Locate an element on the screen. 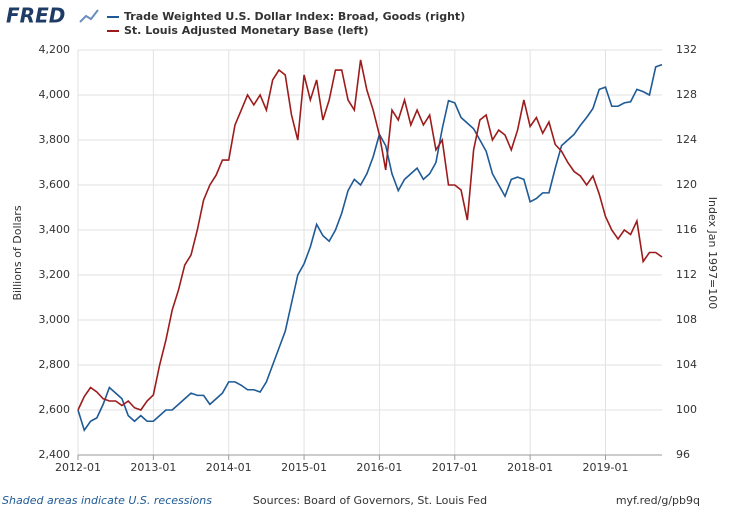  x-tick-label: 2014-01 is located at coordinates (229, 467).